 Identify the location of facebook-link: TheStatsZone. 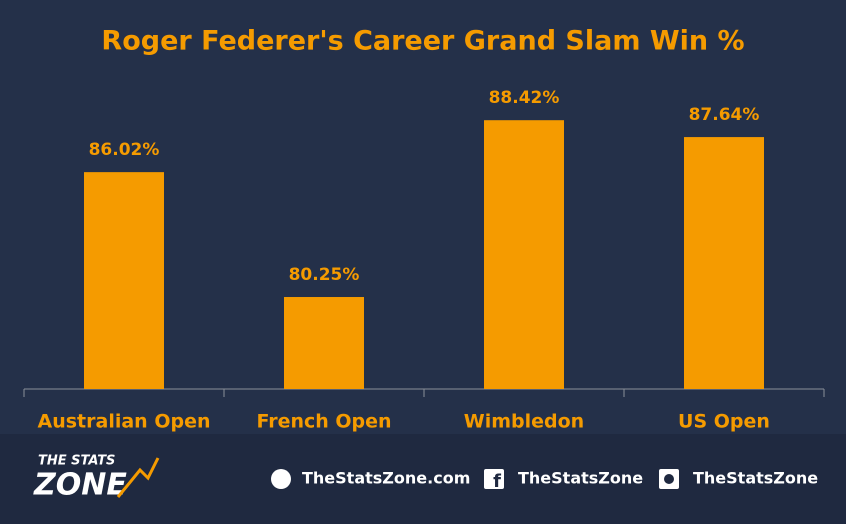
(580, 478).